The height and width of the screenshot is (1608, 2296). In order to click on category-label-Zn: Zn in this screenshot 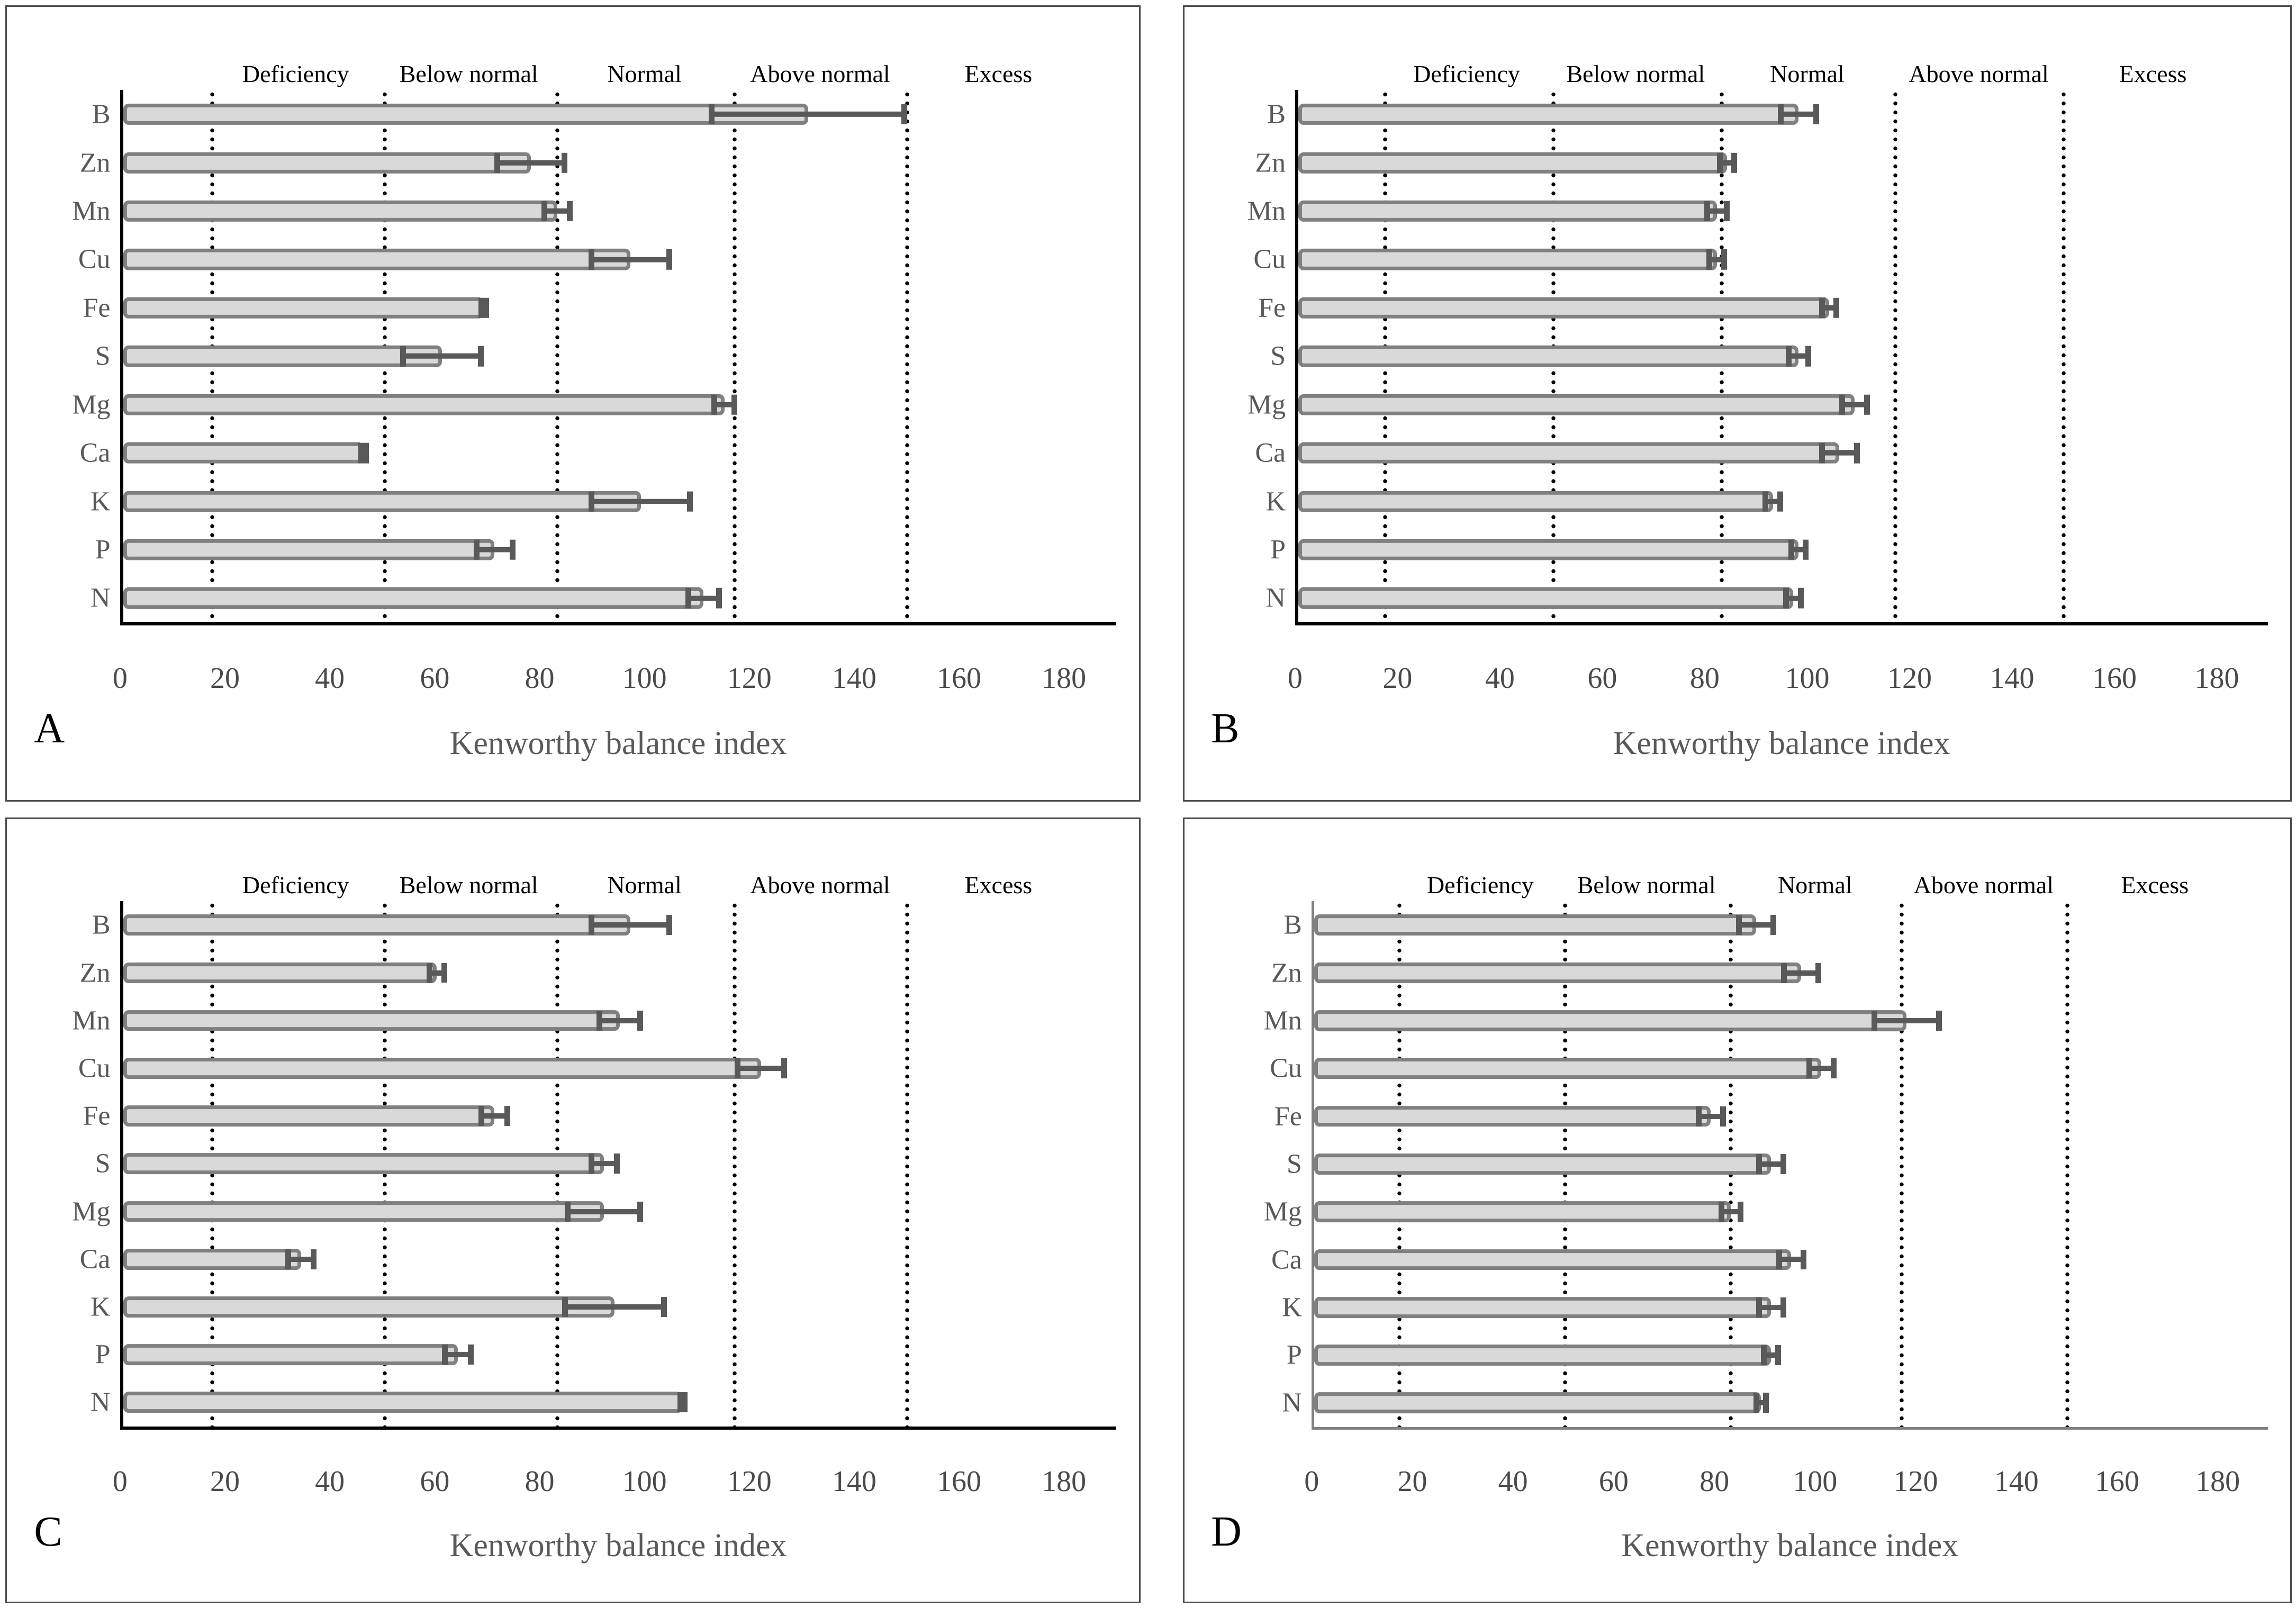, I will do `click(95, 163)`.